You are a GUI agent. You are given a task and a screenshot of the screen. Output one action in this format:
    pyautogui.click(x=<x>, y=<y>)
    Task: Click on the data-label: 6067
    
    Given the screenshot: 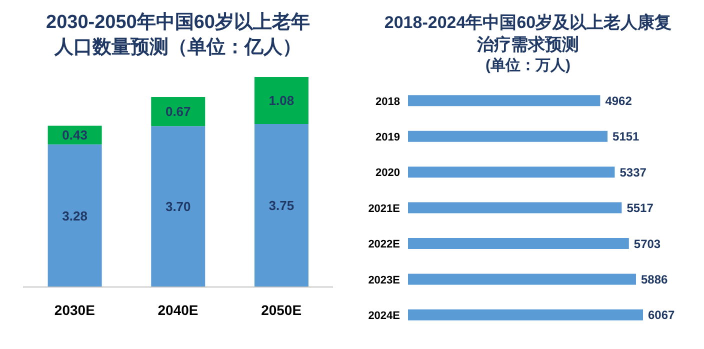 What is the action you would take?
    pyautogui.click(x=662, y=315)
    